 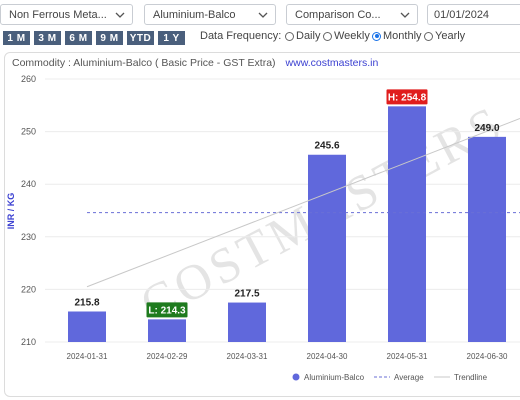 What do you see at coordinates (246, 294) in the screenshot?
I see `data-label: 217.5` at bounding box center [246, 294].